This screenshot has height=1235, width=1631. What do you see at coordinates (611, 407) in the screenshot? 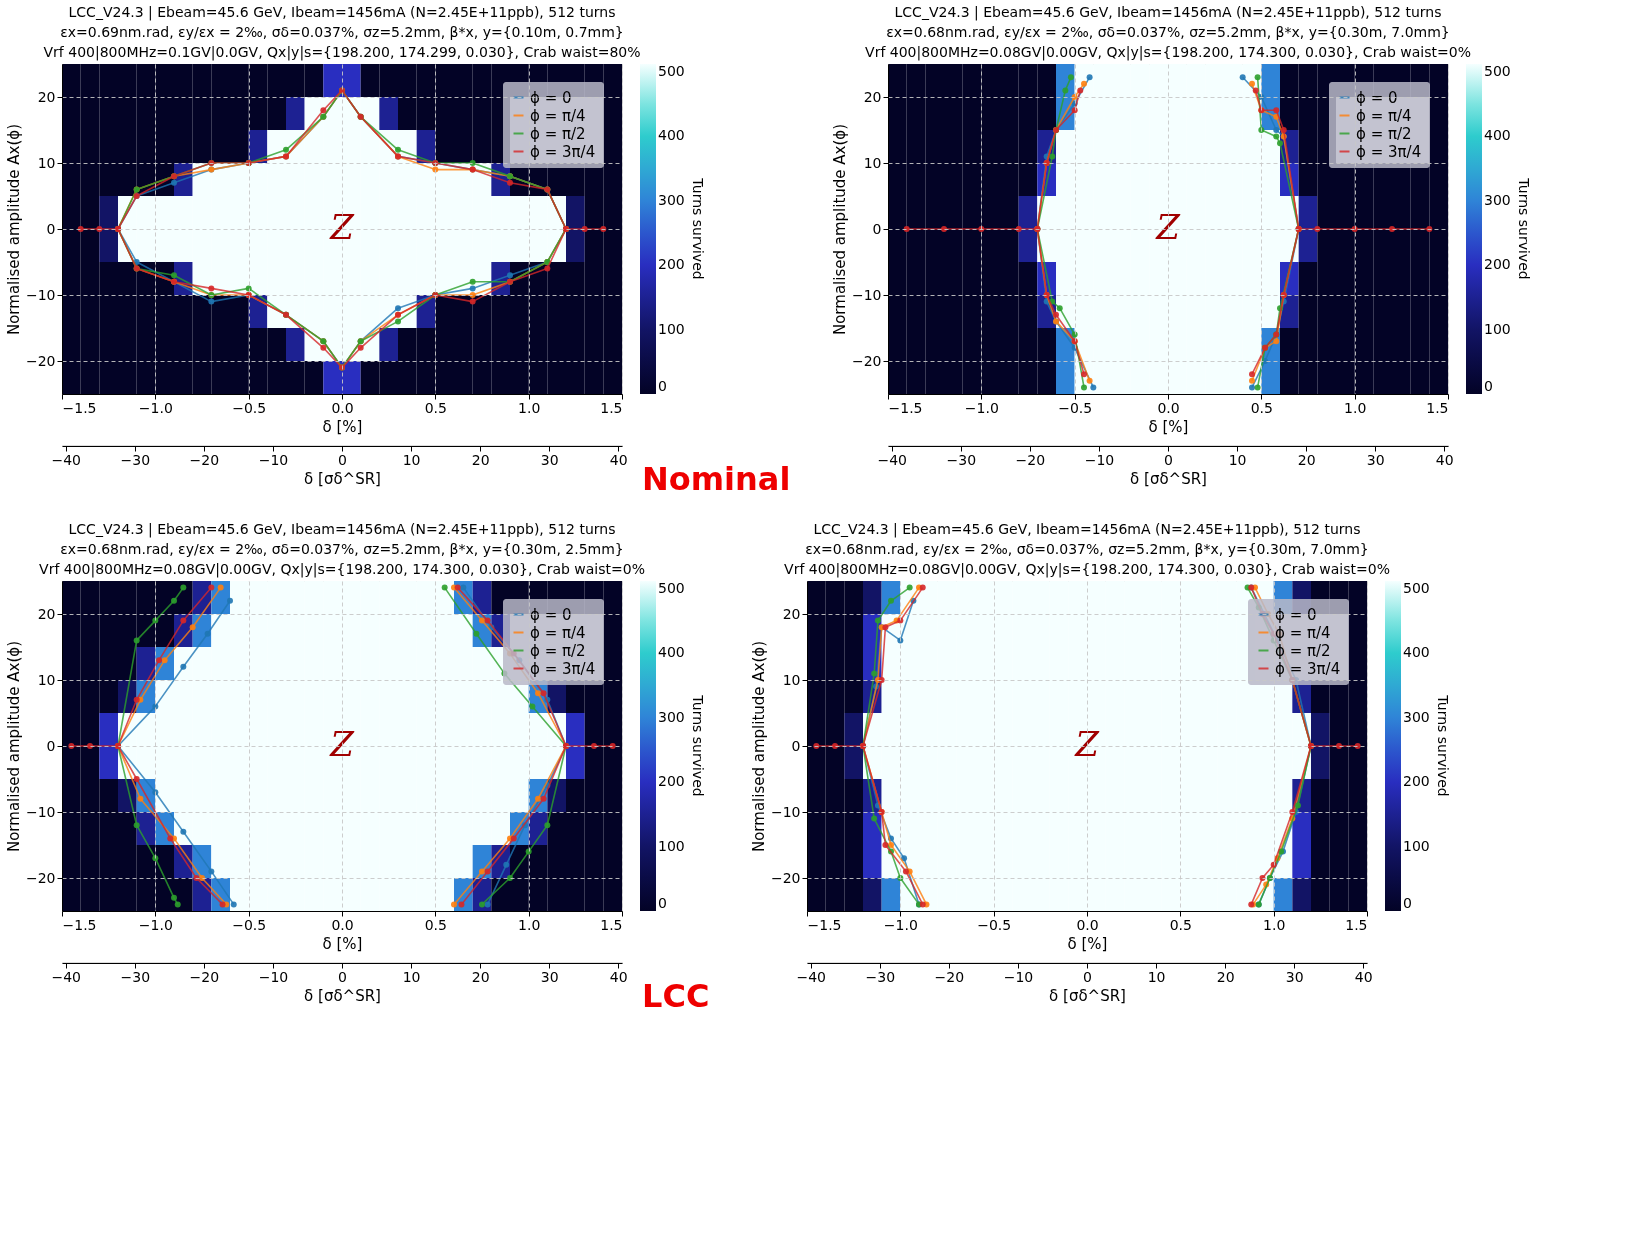
I see `x-tick-label: 1.5` at bounding box center [611, 407].